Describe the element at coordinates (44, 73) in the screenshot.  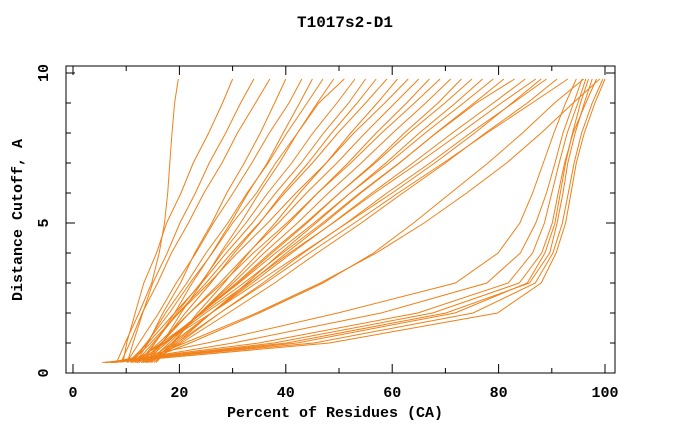
I see `y-tick-label: 10` at that location.